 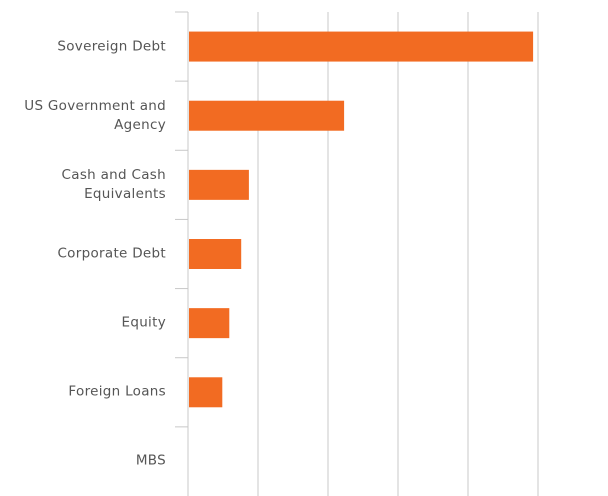 I want to click on y-tick-label: Foreign Loans, so click(x=117, y=391).